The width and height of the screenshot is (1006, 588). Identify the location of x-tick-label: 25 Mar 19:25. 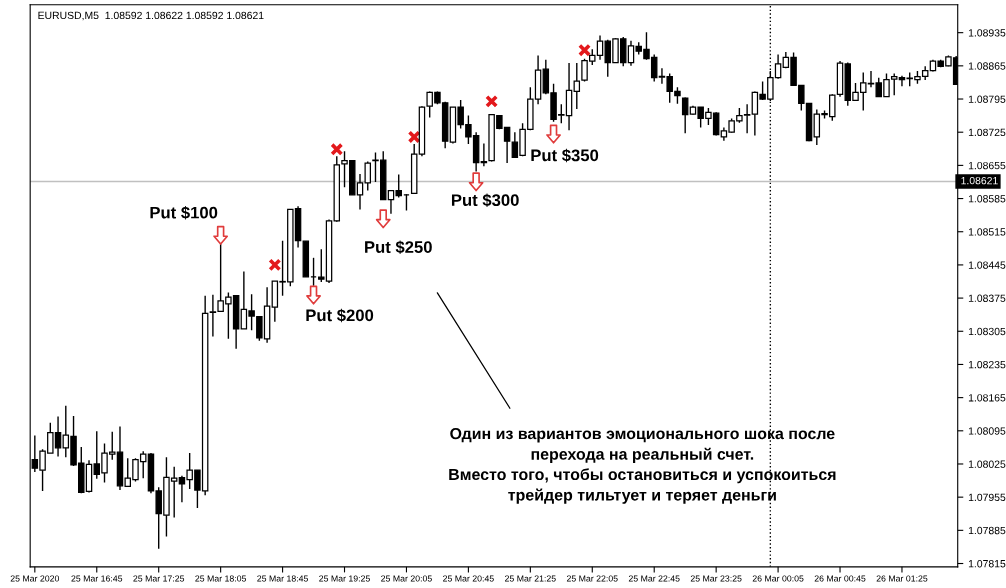
(344, 578).